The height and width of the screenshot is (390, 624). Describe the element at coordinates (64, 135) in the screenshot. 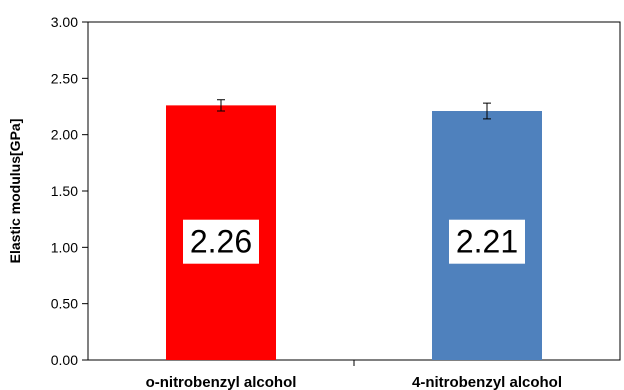

I see `y-tick-label: 2.00` at that location.